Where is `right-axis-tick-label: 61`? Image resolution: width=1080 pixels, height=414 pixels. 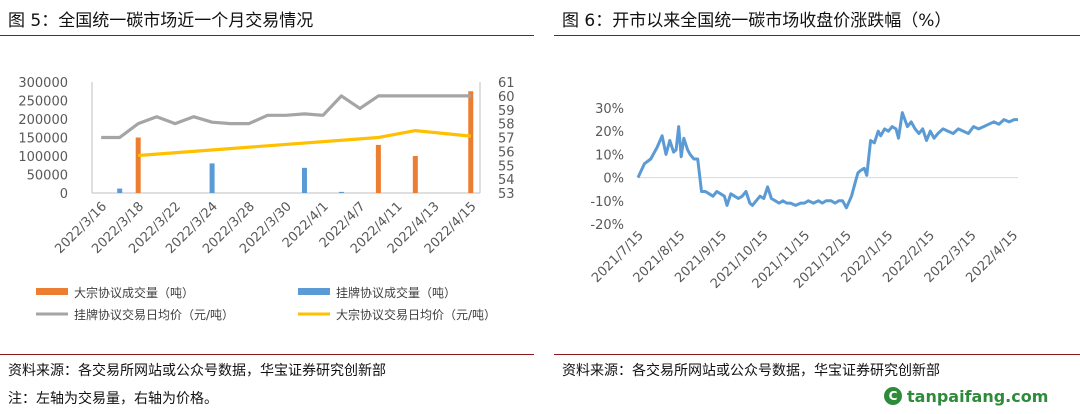 right-axis-tick-label: 61 is located at coordinates (506, 83).